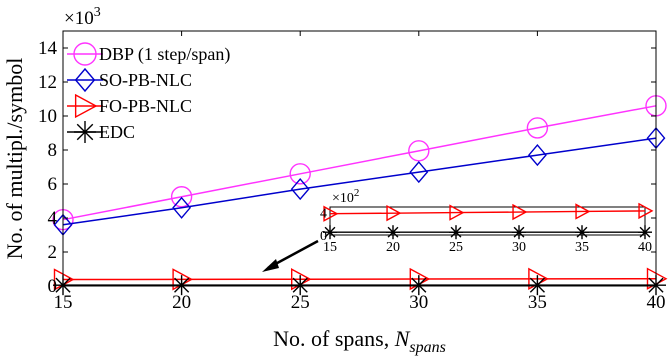 The image size is (669, 362). Describe the element at coordinates (145, 80) in the screenshot. I see `legend-label: SO-PB-NLC` at that location.